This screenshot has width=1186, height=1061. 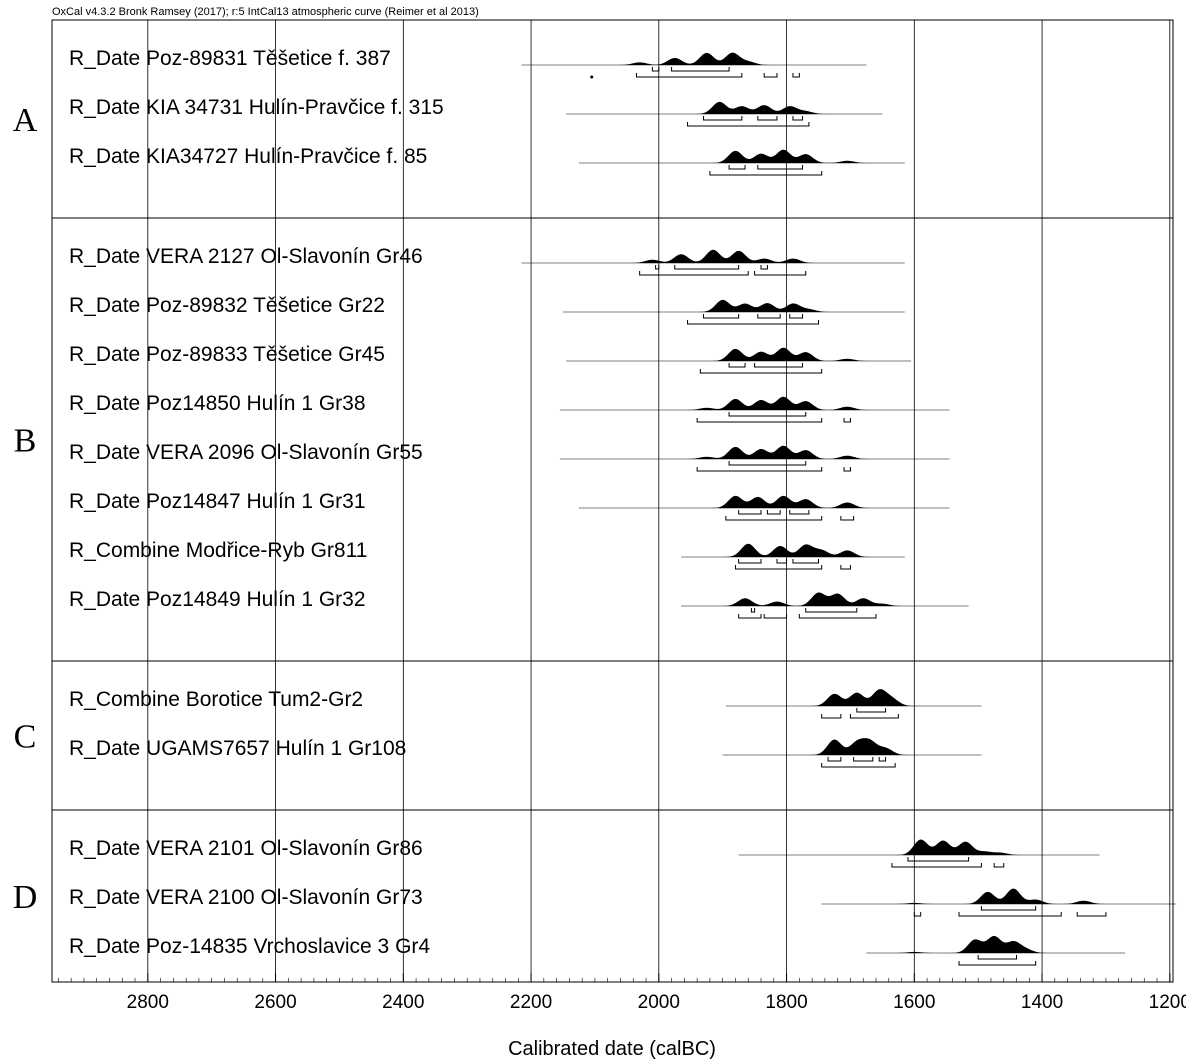 What do you see at coordinates (25, 509) in the screenshot?
I see `group-labels: A B C D` at bounding box center [25, 509].